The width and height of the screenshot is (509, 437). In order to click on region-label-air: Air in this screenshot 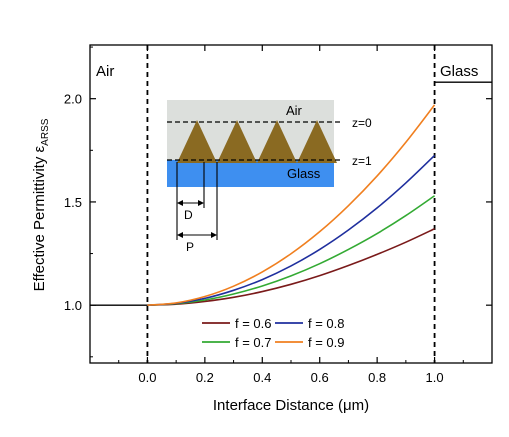, I will do `click(105, 71)`.